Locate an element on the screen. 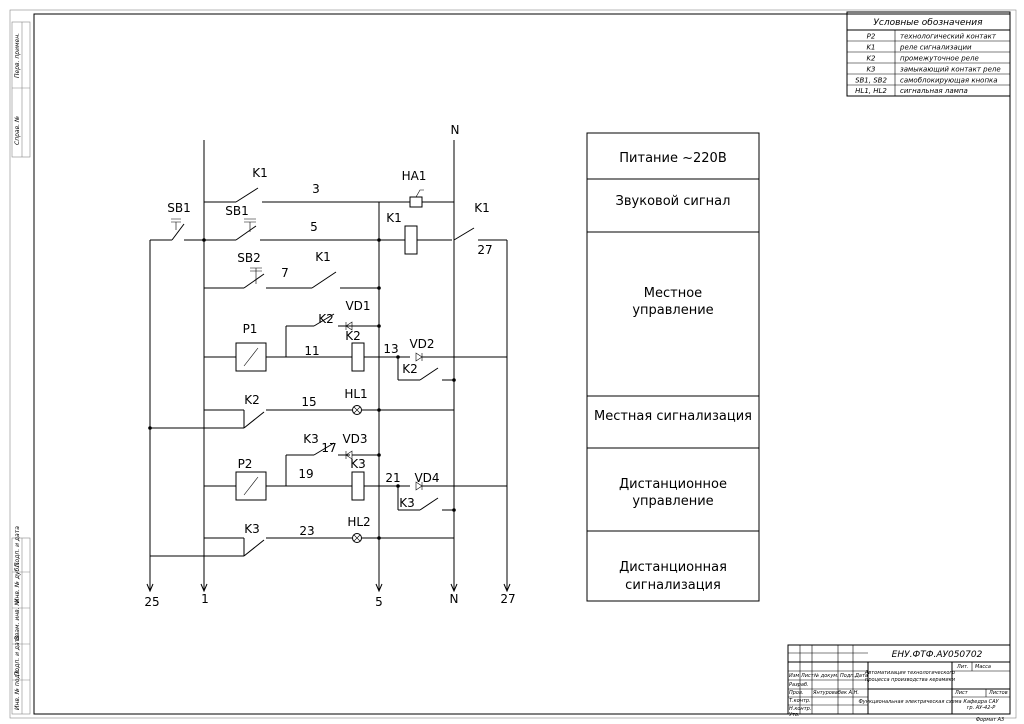 The image size is (1024, 724). vd1-label: VD1 is located at coordinates (357, 306).